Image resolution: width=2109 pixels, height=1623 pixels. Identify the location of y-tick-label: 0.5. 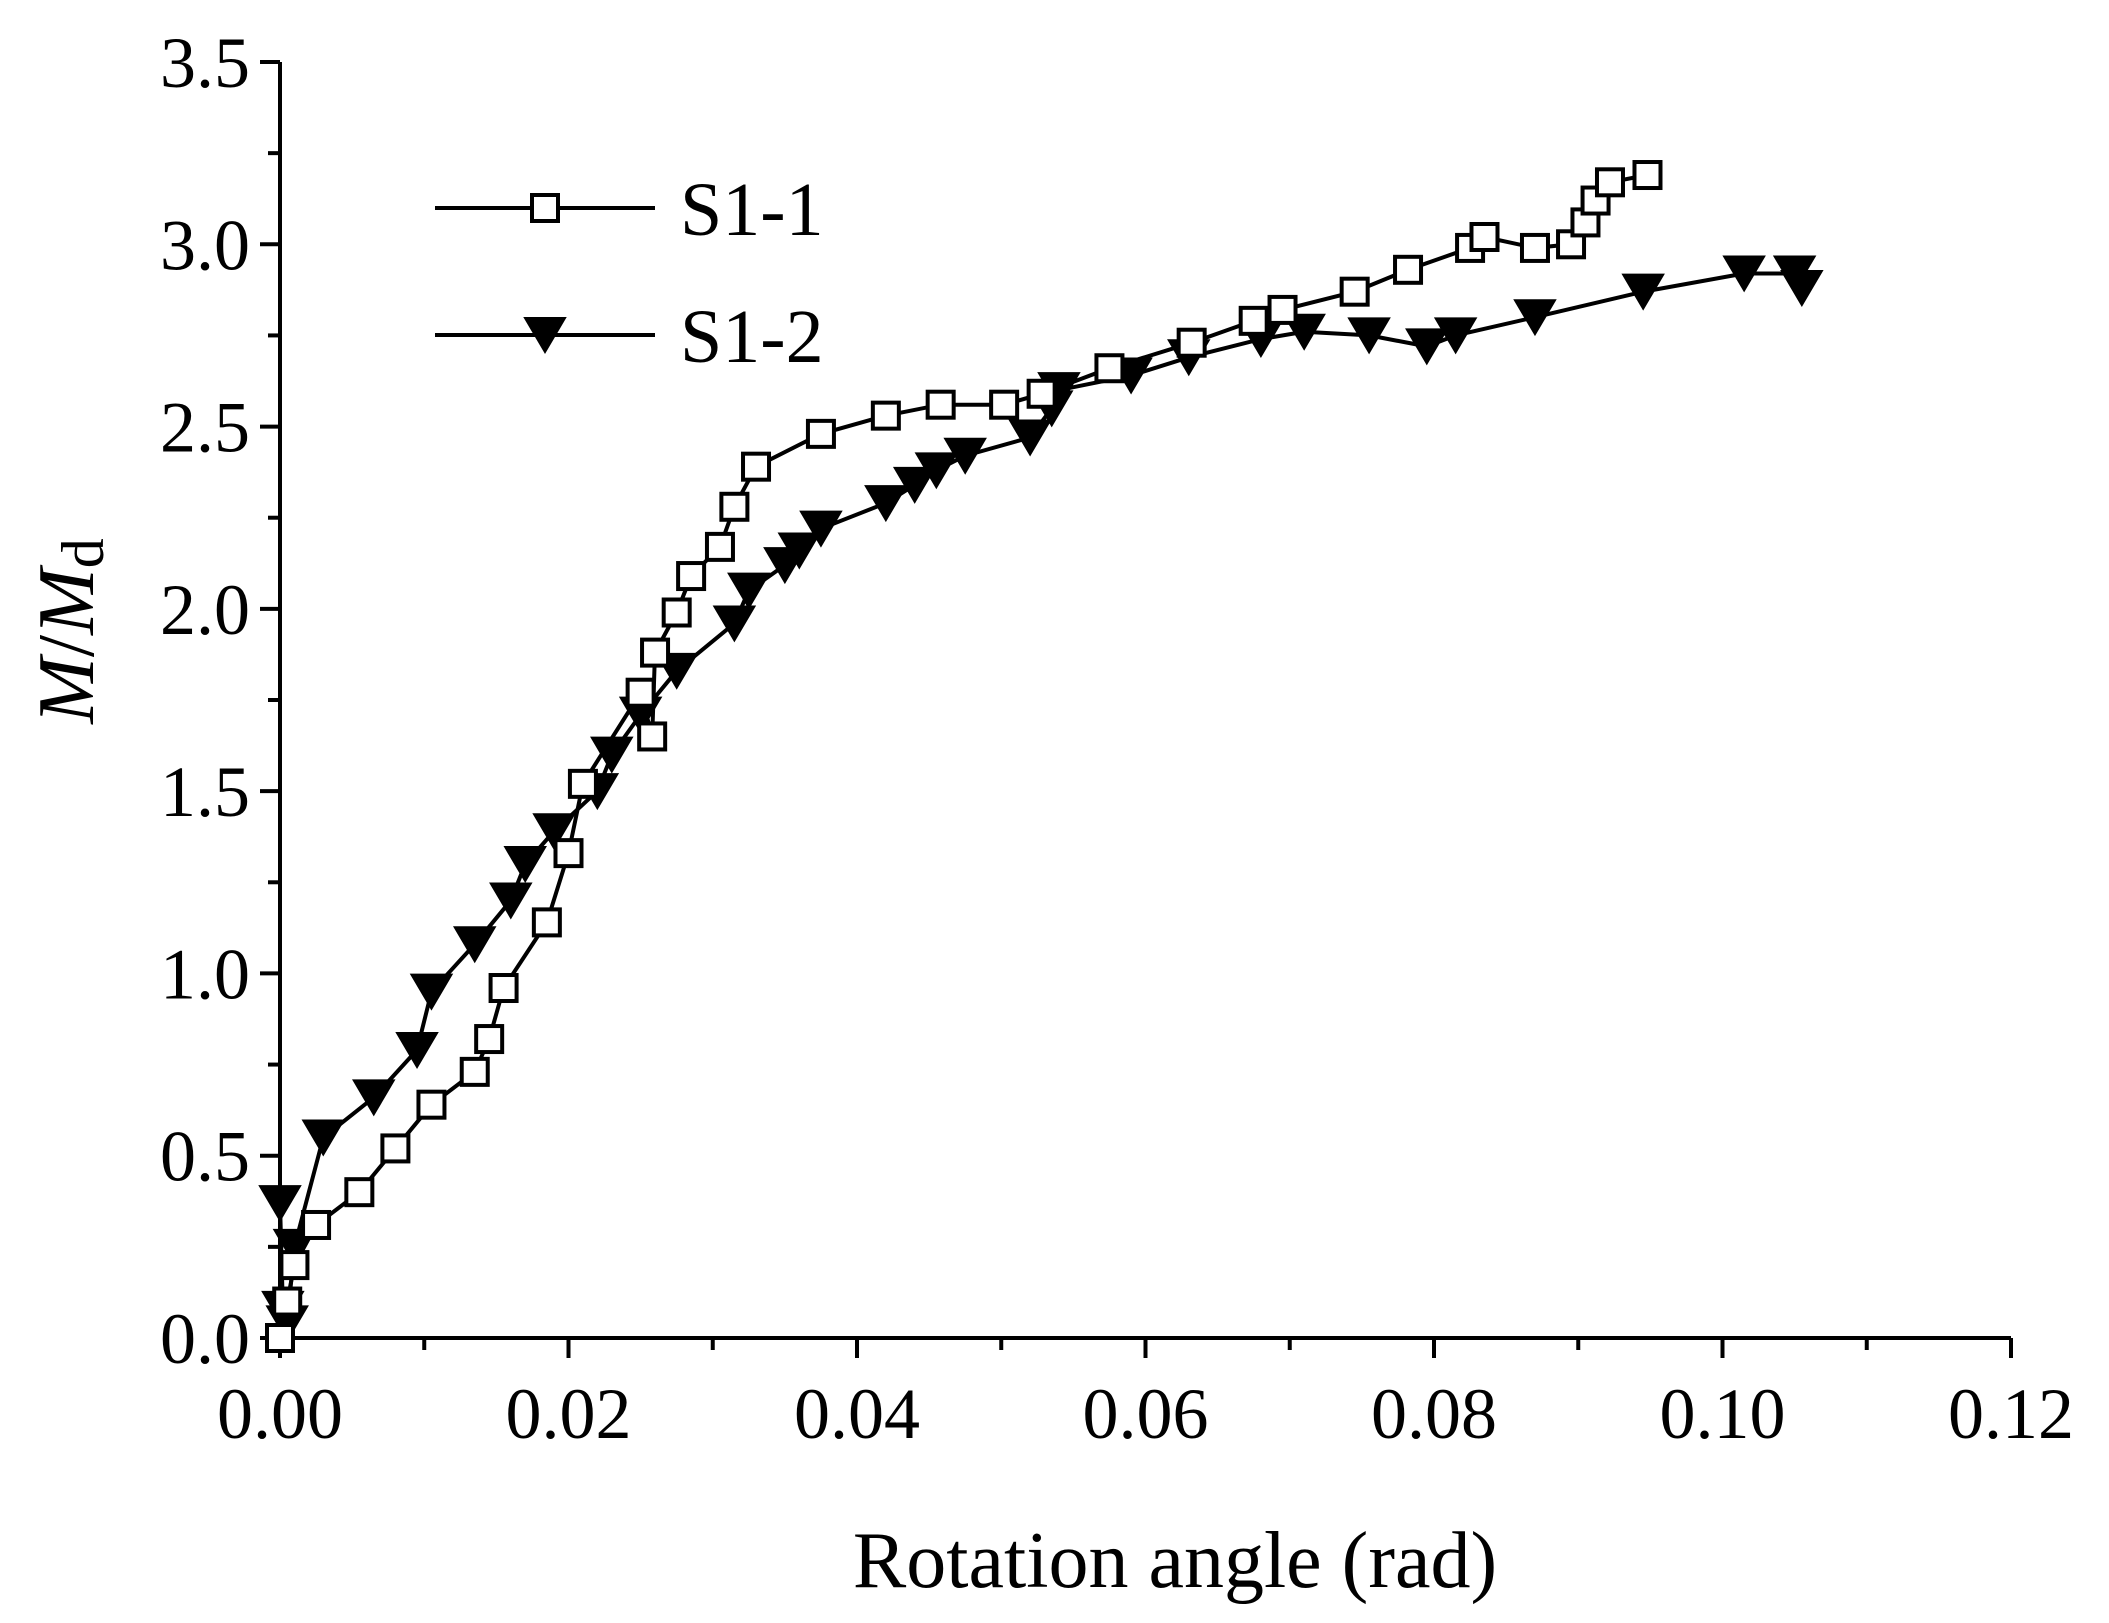
(205, 1157).